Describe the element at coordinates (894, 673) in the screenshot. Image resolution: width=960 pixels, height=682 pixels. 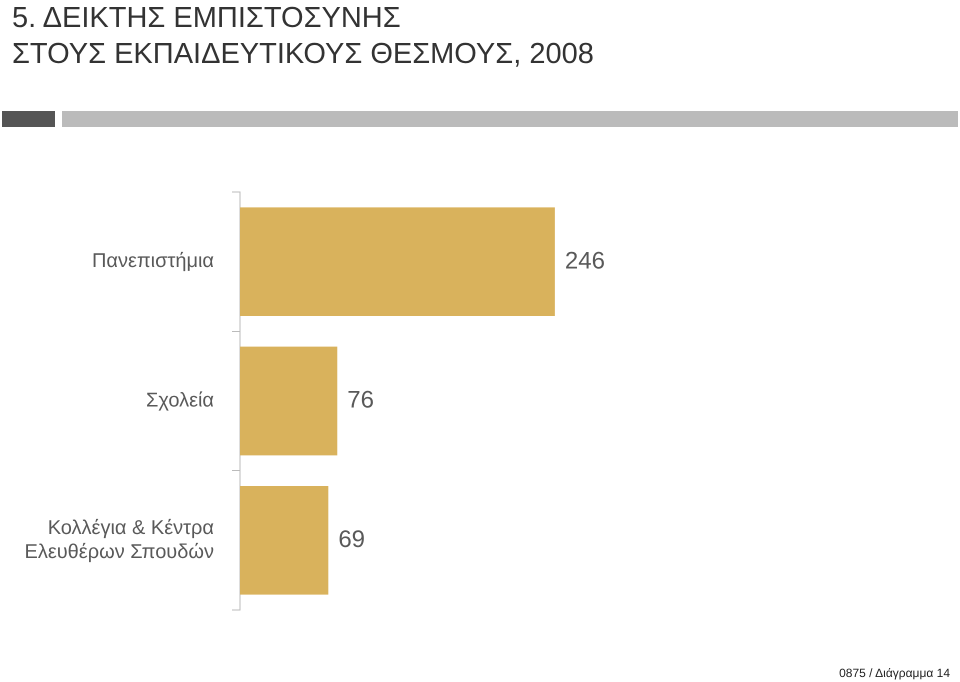
I see `text: 0875 / Διάγραμμα 14` at that location.